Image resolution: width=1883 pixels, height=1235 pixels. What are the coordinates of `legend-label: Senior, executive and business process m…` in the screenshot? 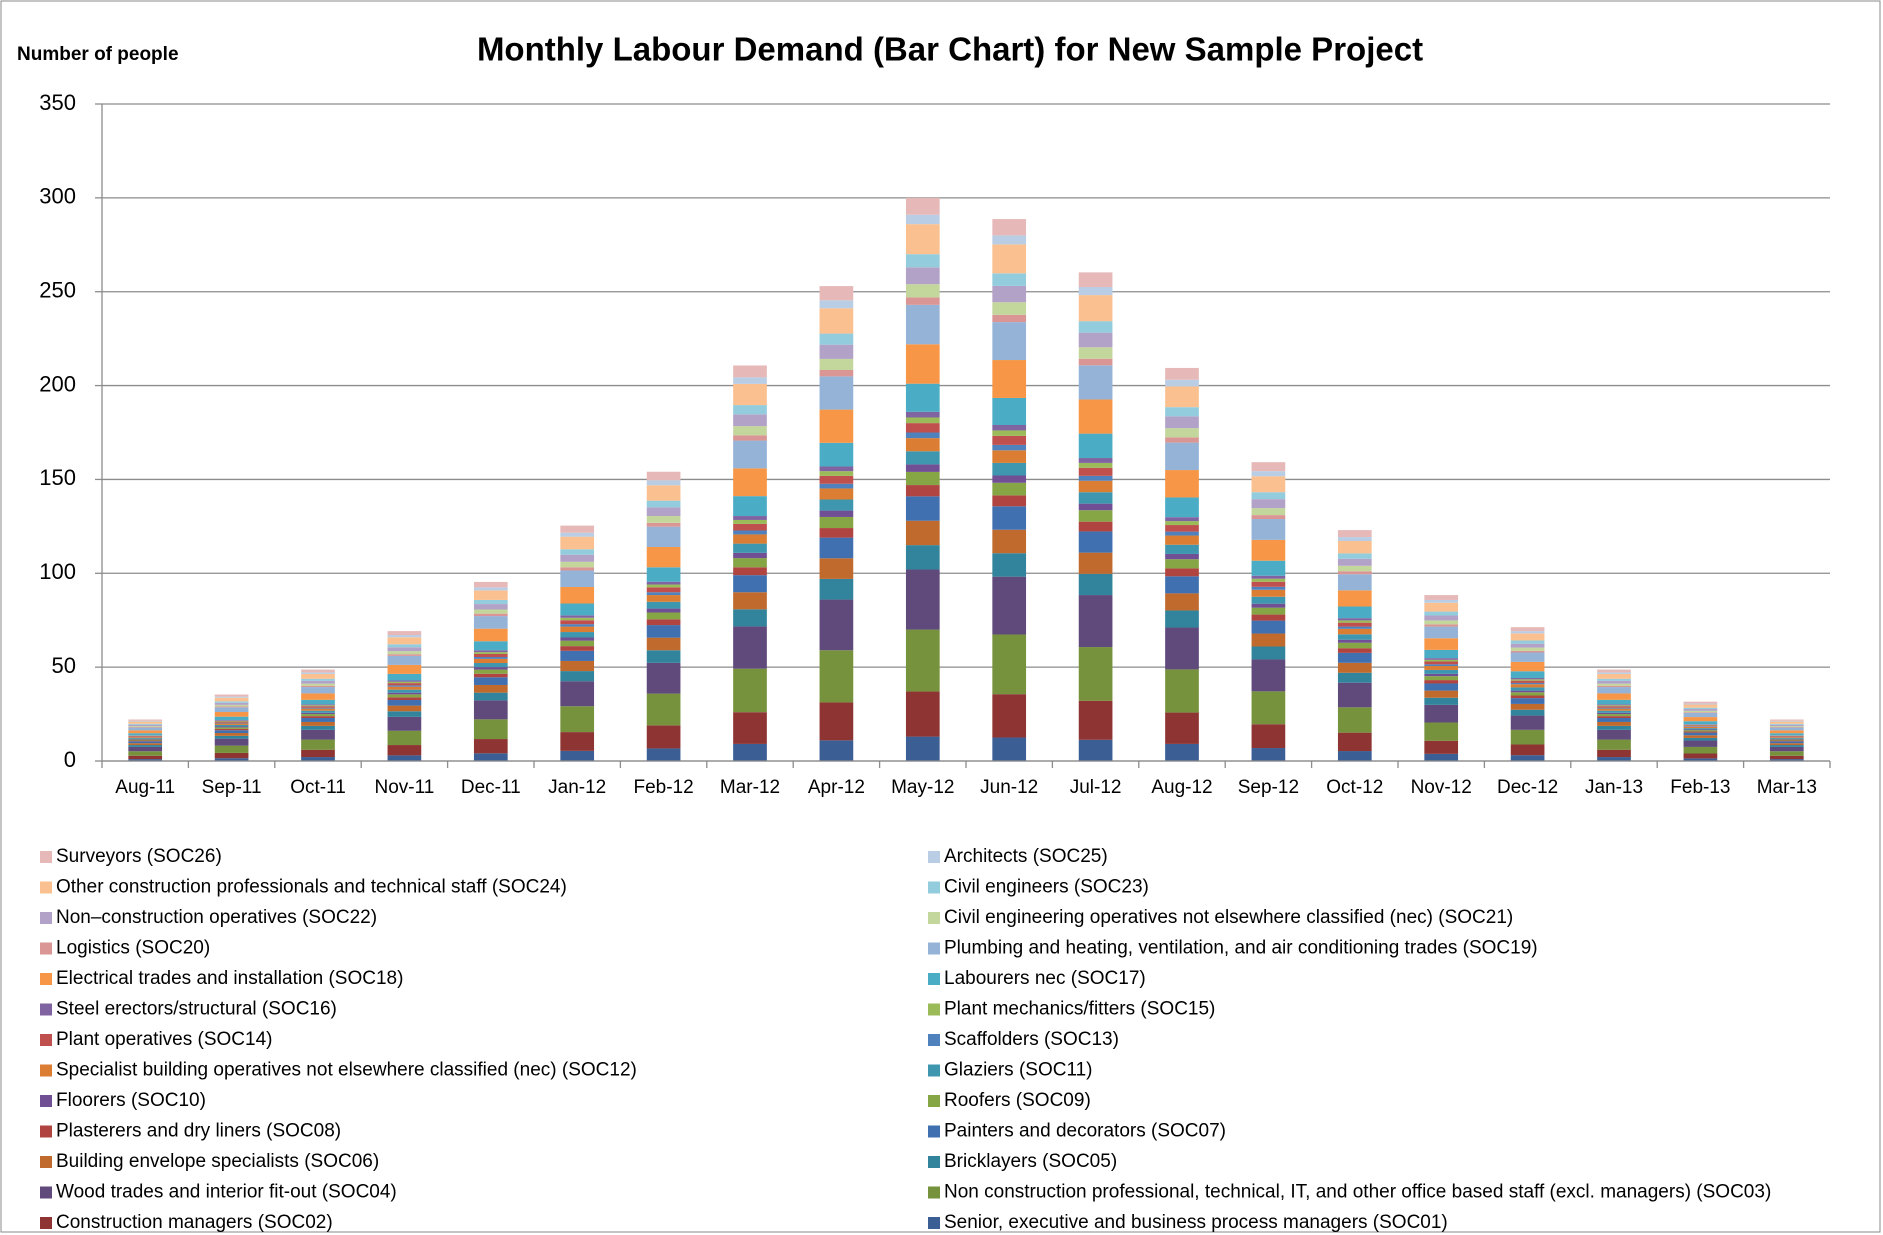 It's located at (1196, 1222).